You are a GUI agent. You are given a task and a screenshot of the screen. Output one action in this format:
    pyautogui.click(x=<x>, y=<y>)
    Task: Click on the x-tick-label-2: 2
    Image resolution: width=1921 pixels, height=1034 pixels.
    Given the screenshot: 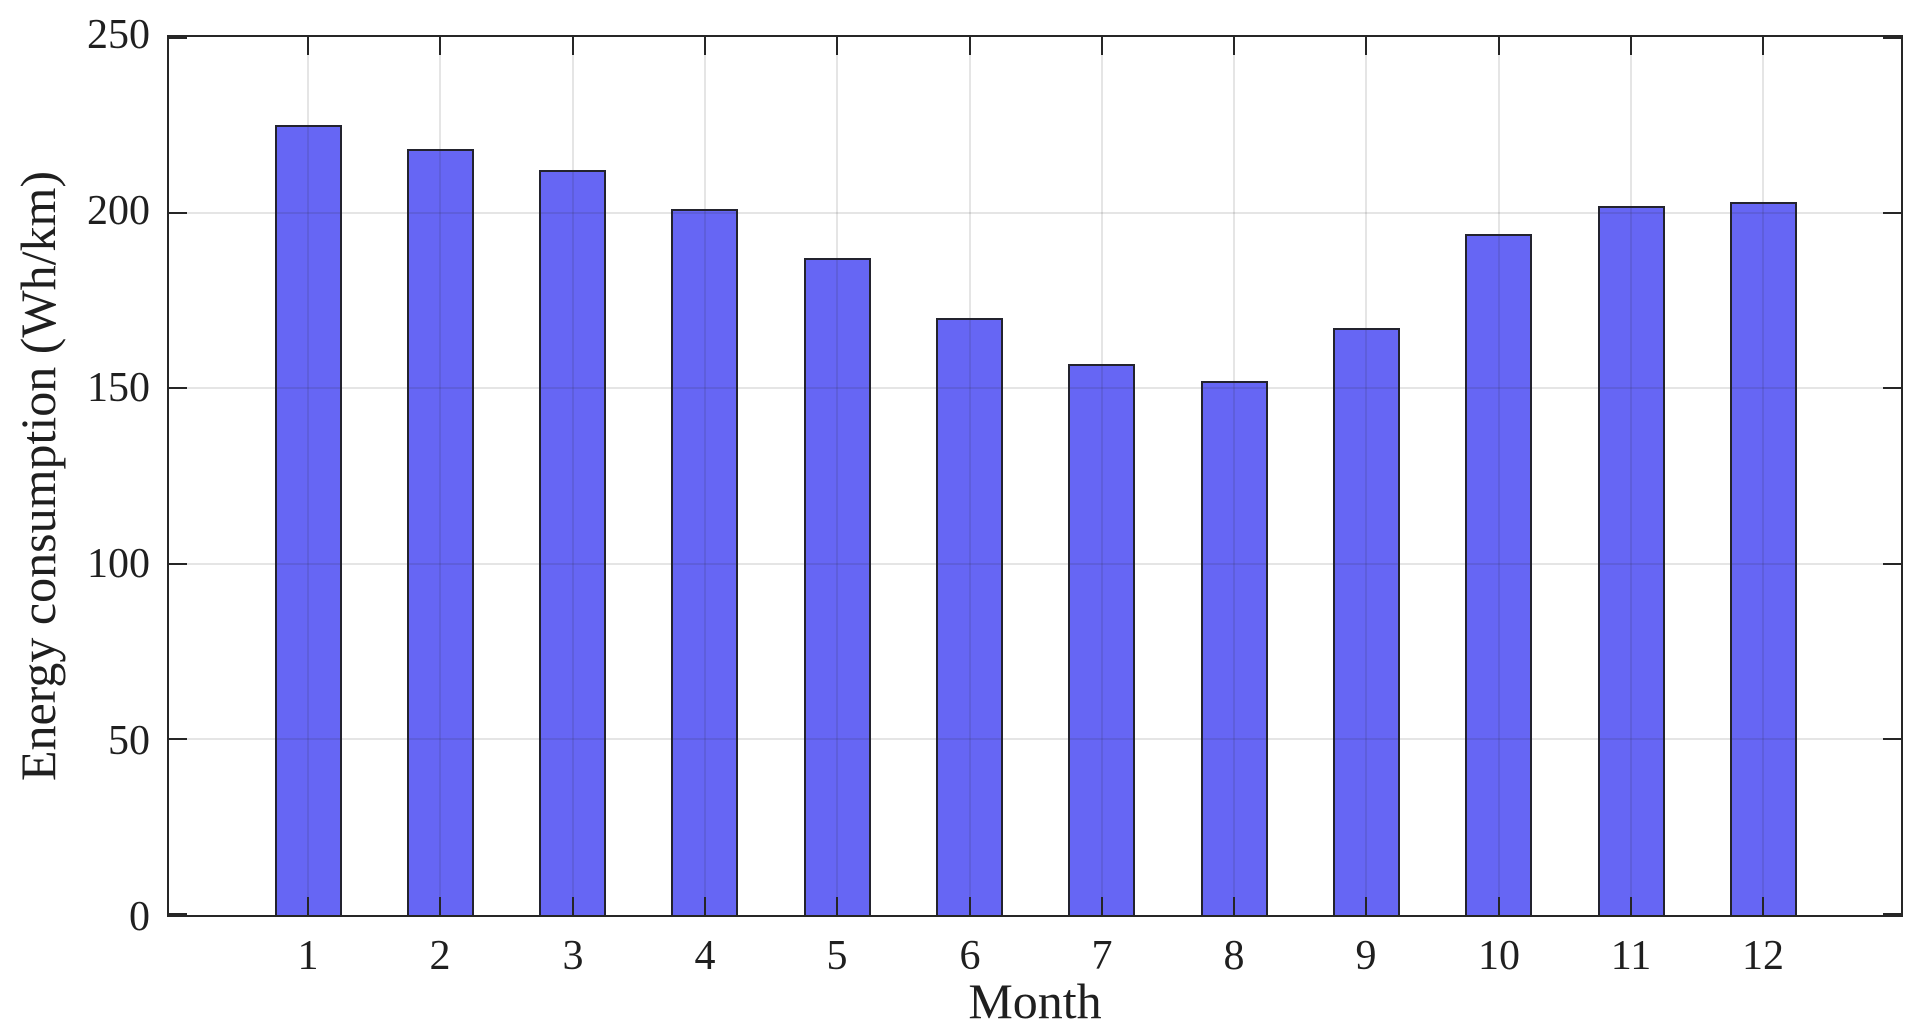 What is the action you would take?
    pyautogui.click(x=440, y=956)
    